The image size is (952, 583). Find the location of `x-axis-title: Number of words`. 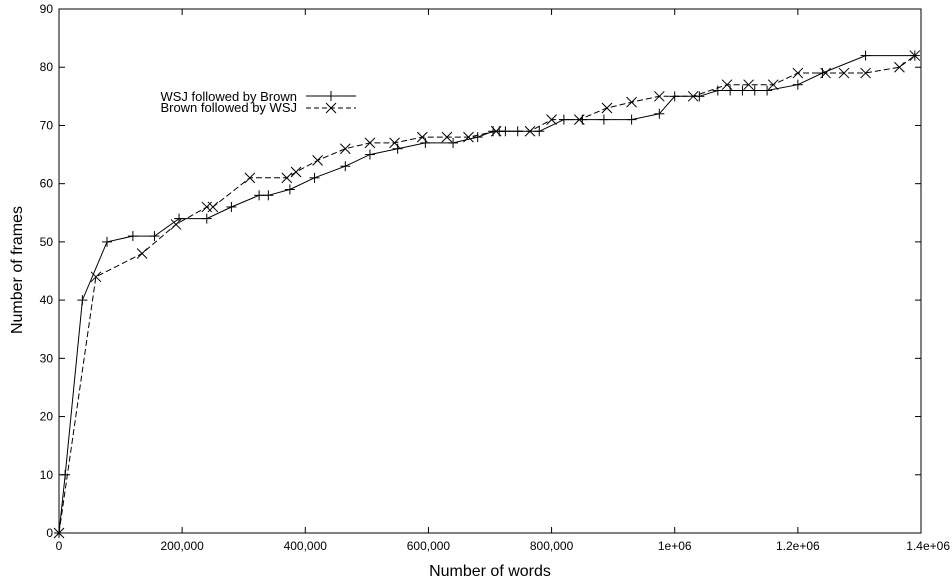

x-axis-title: Number of words is located at coordinates (490, 571).